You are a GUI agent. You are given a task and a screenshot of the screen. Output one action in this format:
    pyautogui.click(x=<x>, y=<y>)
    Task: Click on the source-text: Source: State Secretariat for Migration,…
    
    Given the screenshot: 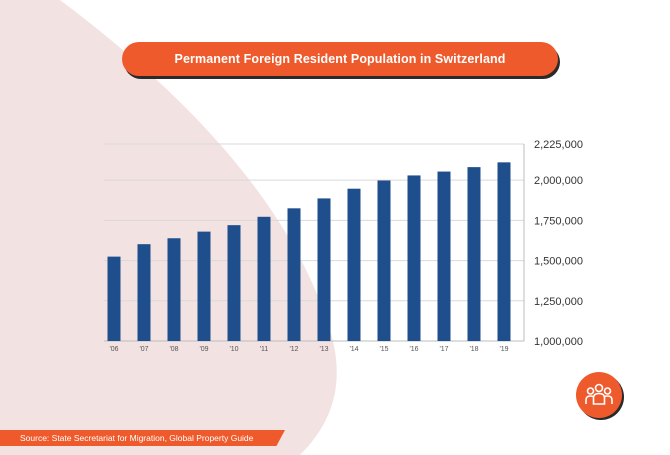 What is the action you would take?
    pyautogui.click(x=137, y=438)
    